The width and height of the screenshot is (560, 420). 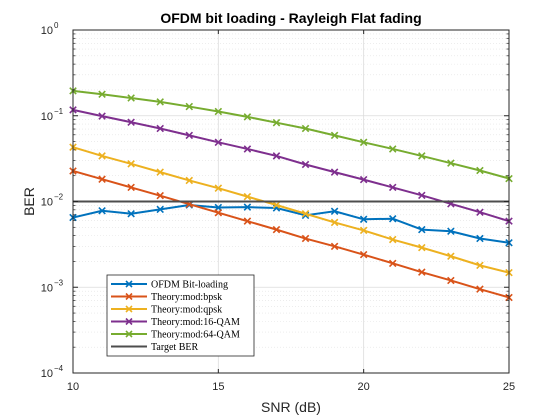 What do you see at coordinates (59, 282) in the screenshot?
I see `y-tick-label-exponent: −3` at bounding box center [59, 282].